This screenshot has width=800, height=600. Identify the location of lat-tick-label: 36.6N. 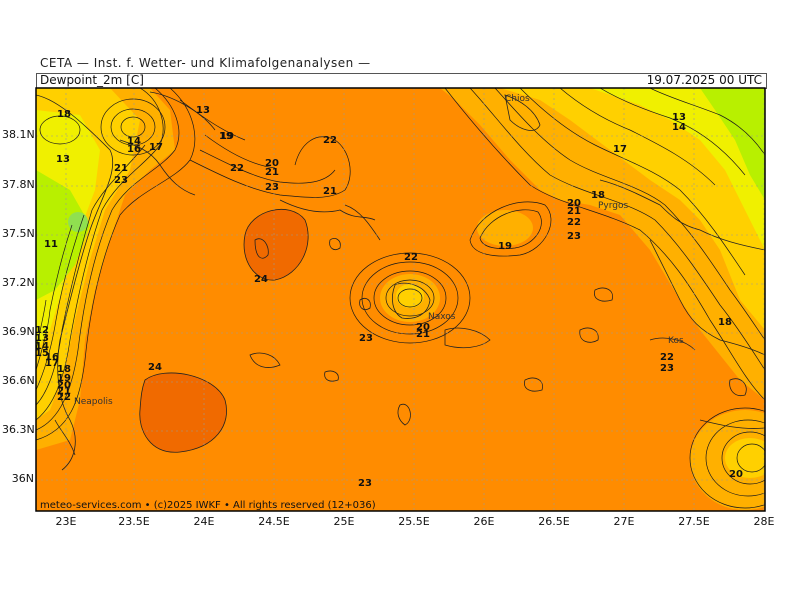
(18, 380).